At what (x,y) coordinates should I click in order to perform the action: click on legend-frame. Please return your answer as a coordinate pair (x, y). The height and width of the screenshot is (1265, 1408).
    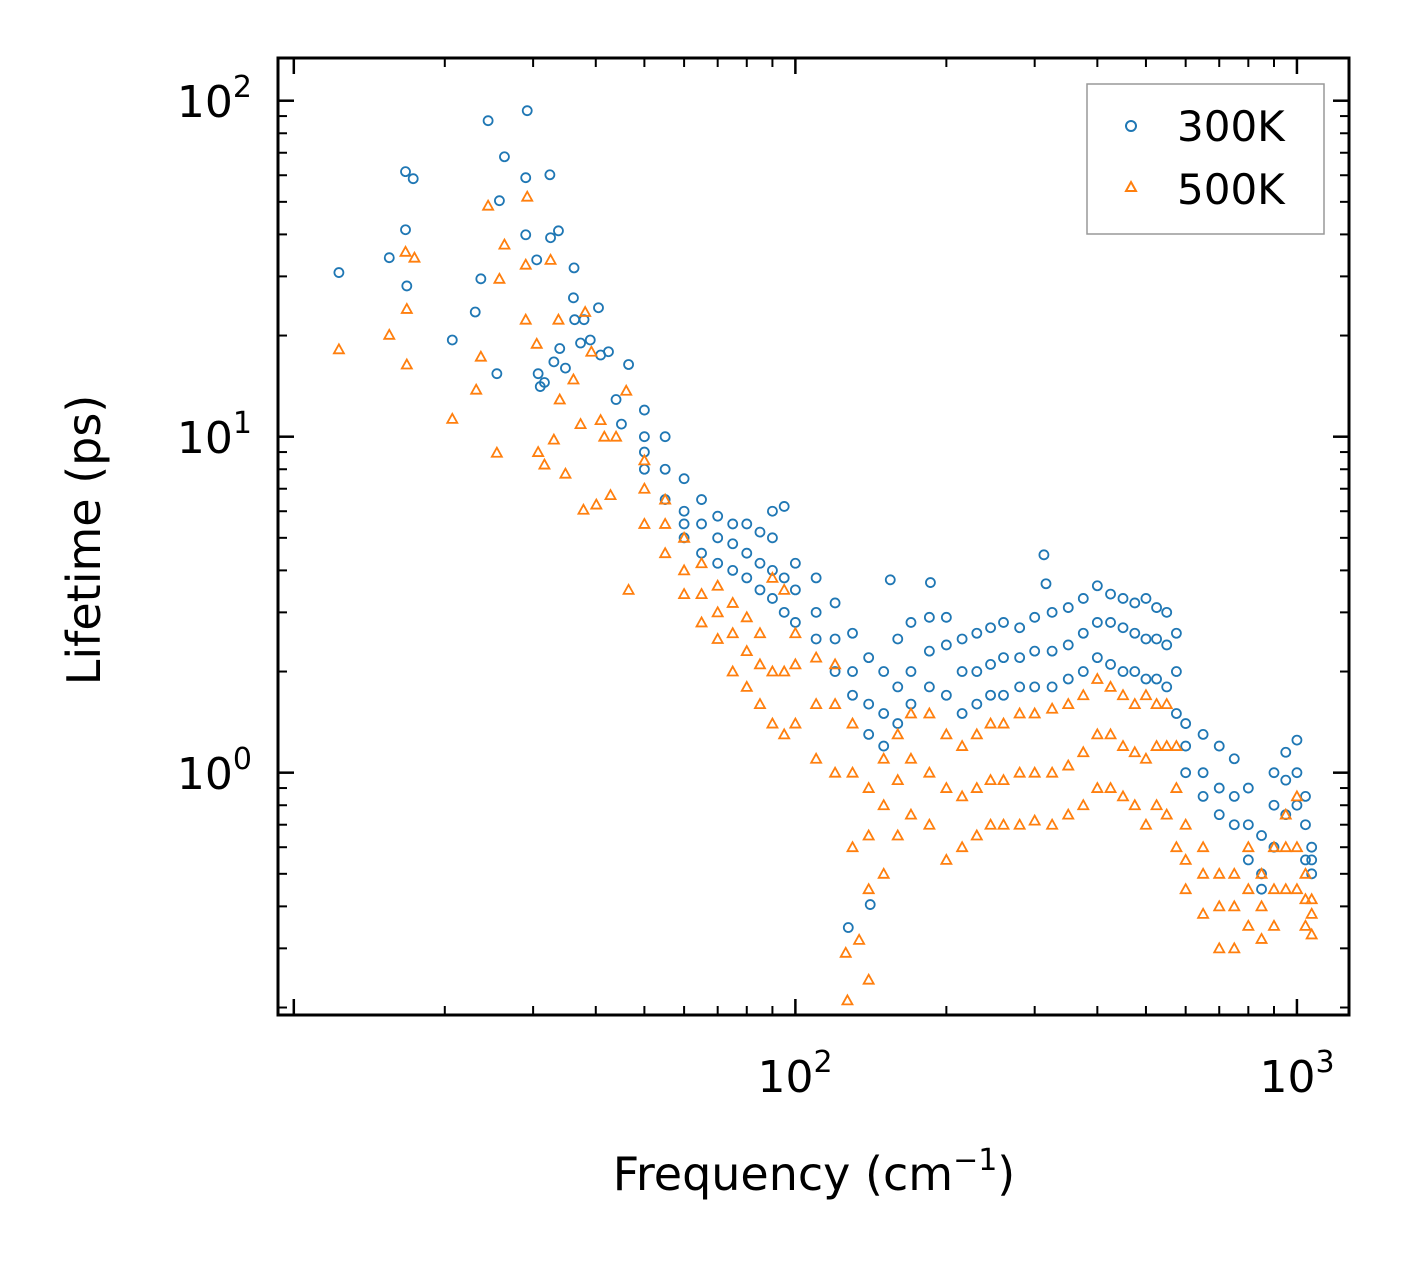
    Looking at the image, I should click on (1205, 159).